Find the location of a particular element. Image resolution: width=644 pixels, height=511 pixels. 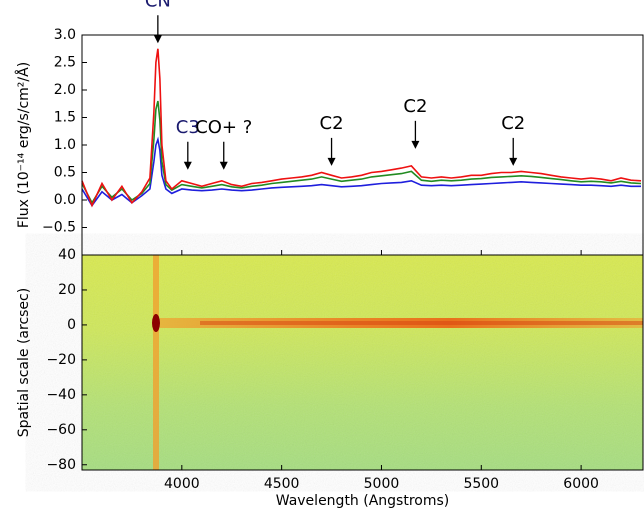

y-tick-label: 0.5 is located at coordinates (65, 173).